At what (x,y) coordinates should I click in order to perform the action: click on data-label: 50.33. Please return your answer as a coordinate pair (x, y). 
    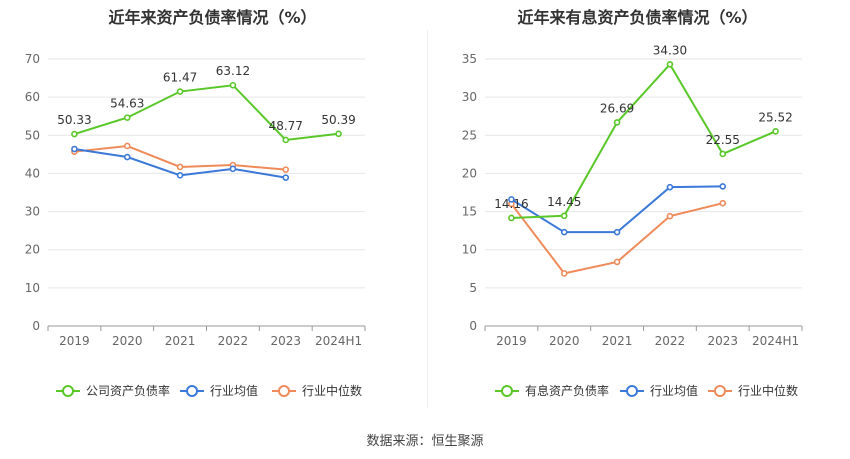
    Looking at the image, I should click on (74, 120).